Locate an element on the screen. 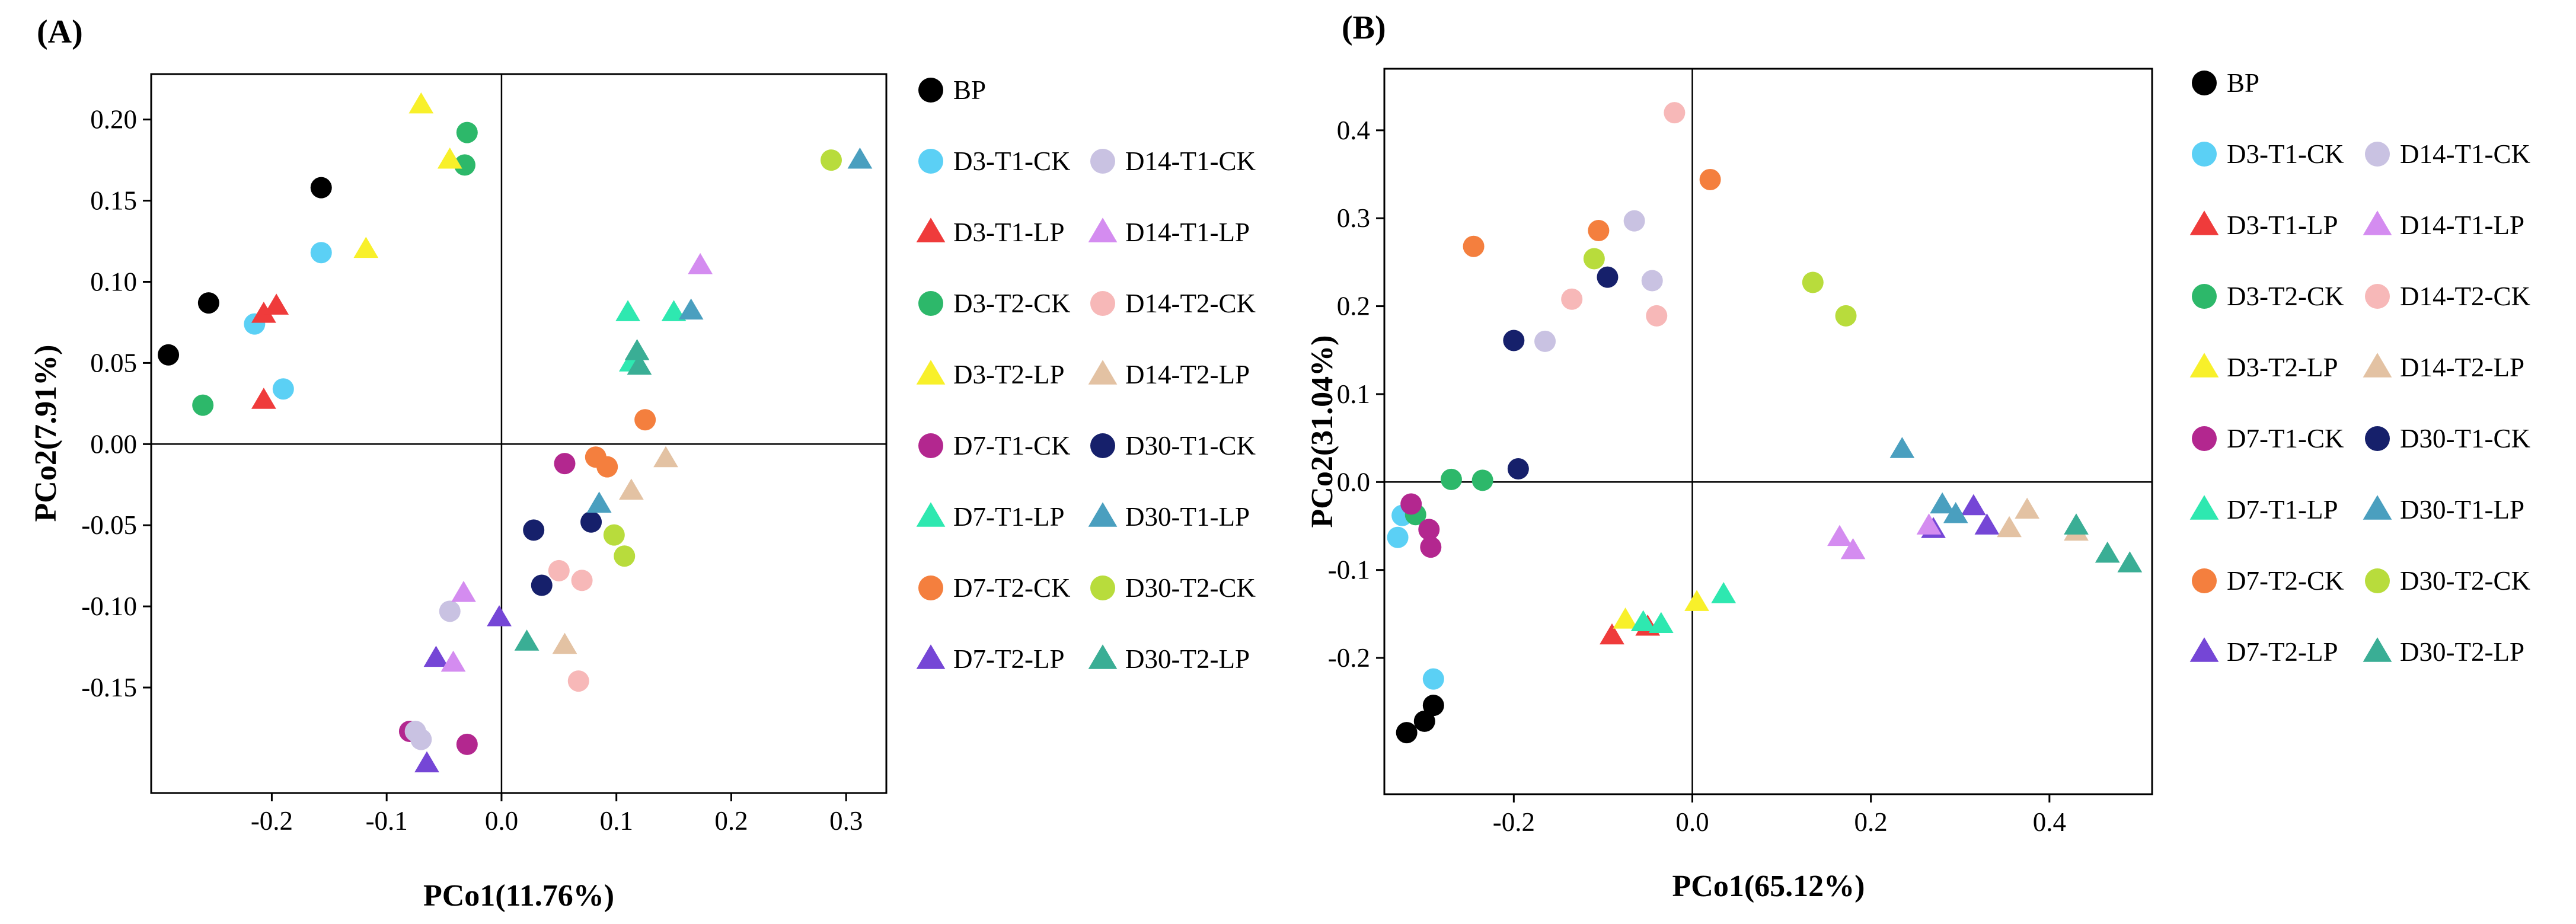  y-tick-label: 0.1 is located at coordinates (1353, 394).